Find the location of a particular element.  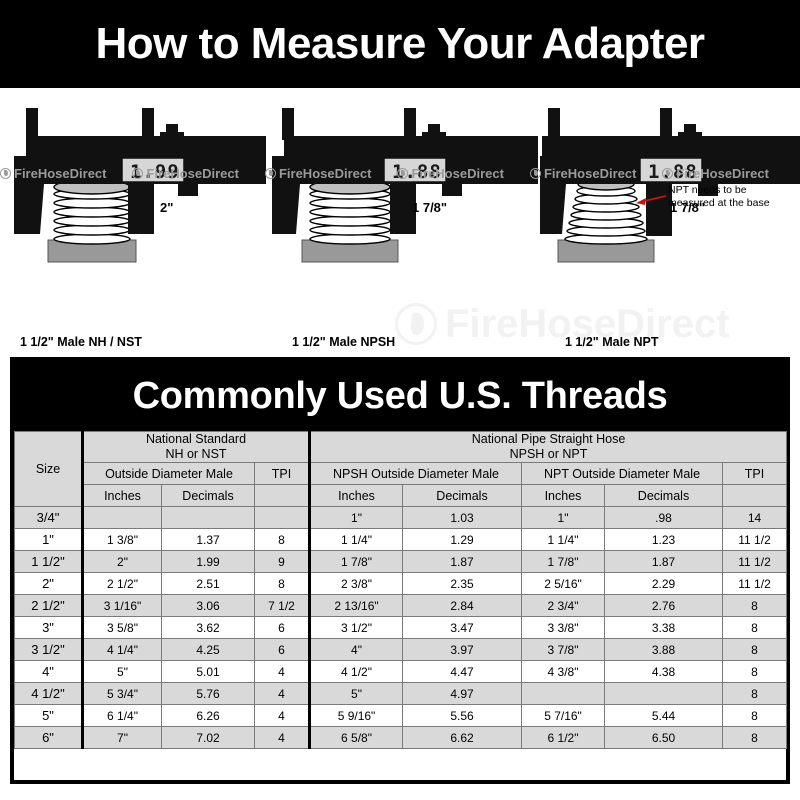

caliper-caption-npsh: 1 1/2" Male NPSH is located at coordinates (344, 342).